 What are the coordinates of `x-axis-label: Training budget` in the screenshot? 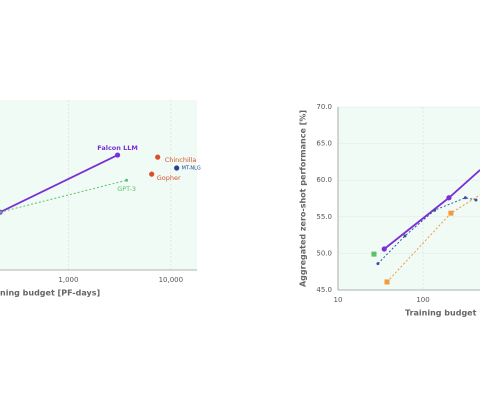 It's located at (441, 313).